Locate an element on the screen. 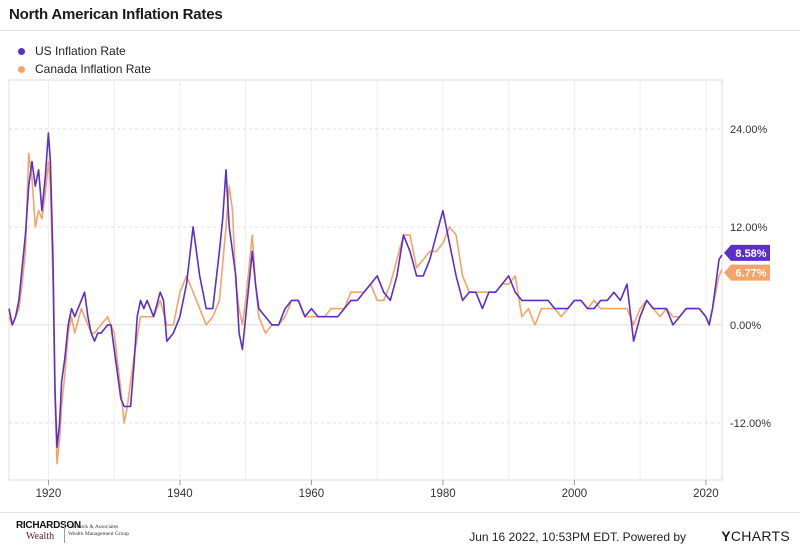 The width and height of the screenshot is (800, 547). legend-label-us: US Inflation Rate is located at coordinates (80, 51).